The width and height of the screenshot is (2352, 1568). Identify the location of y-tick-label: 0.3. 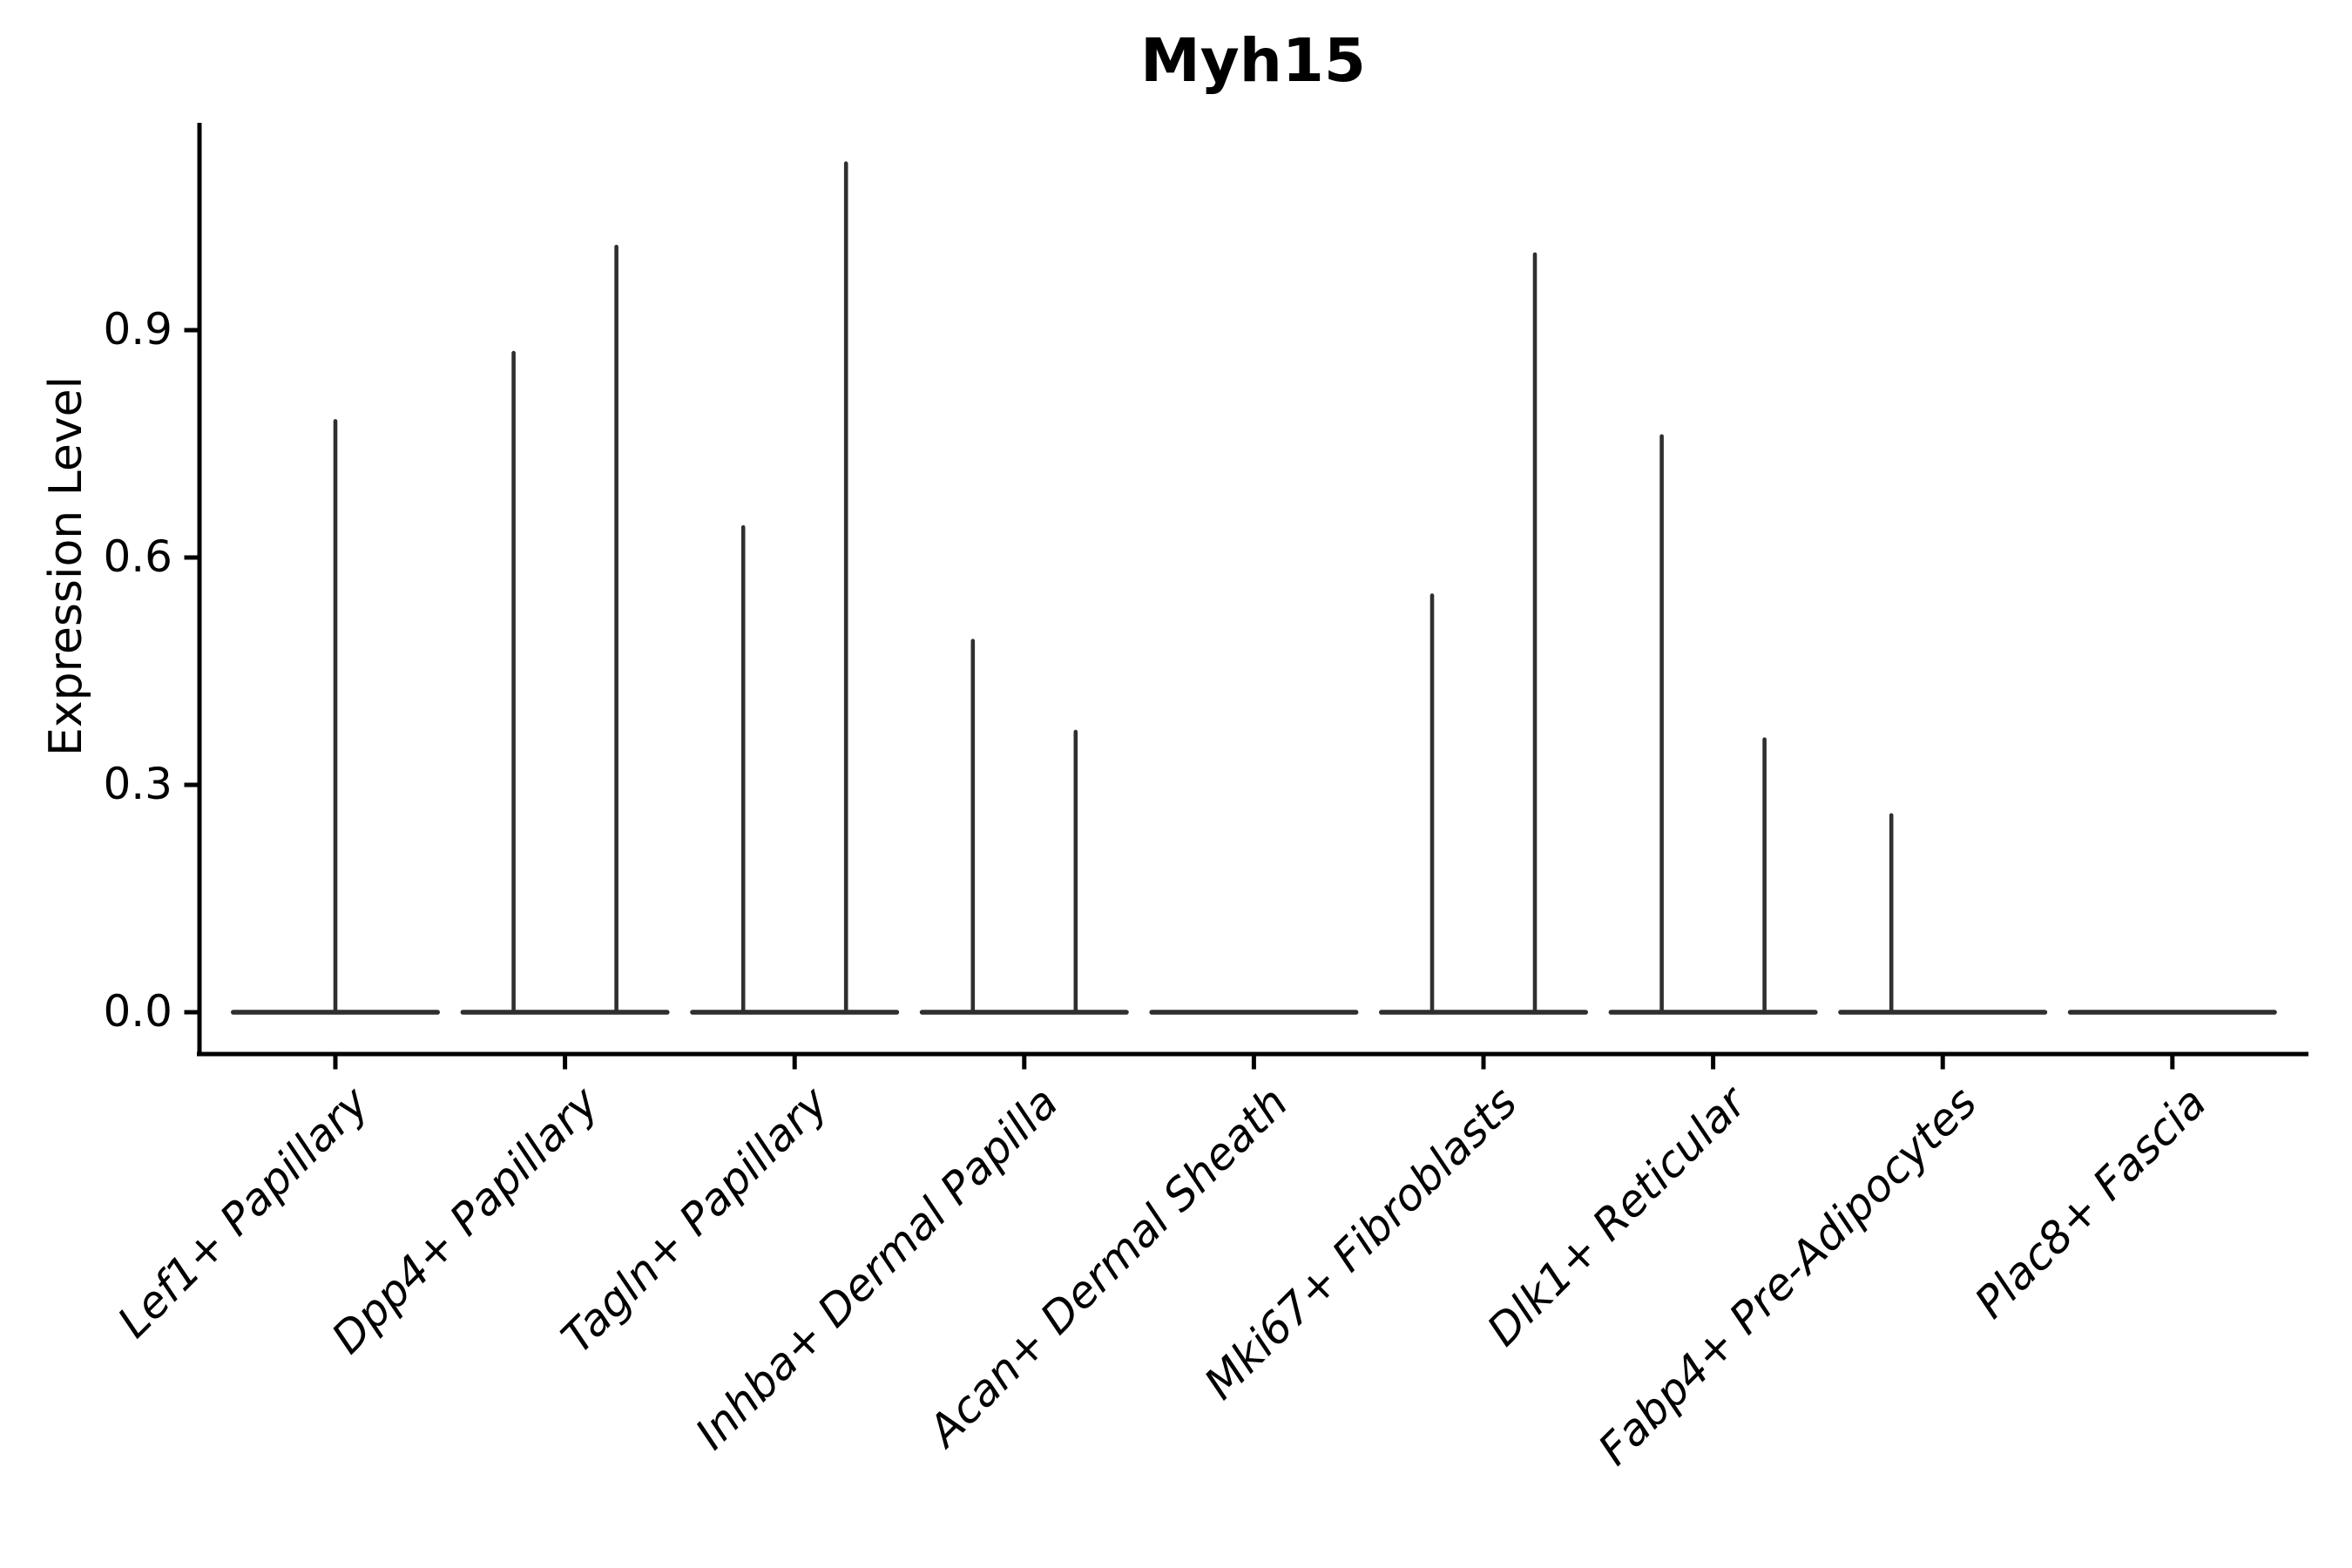
(137, 784).